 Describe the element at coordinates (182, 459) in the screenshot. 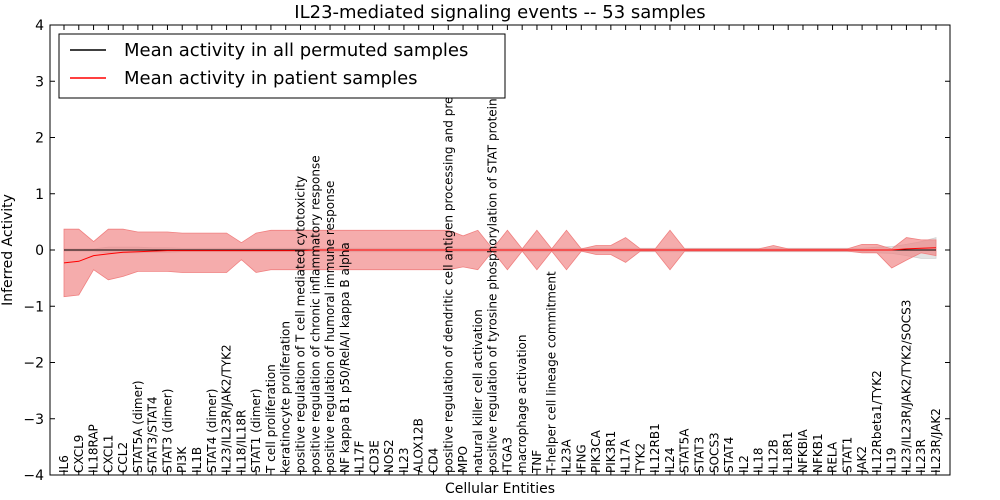

I see `x-tick-label: PI3K` at that location.